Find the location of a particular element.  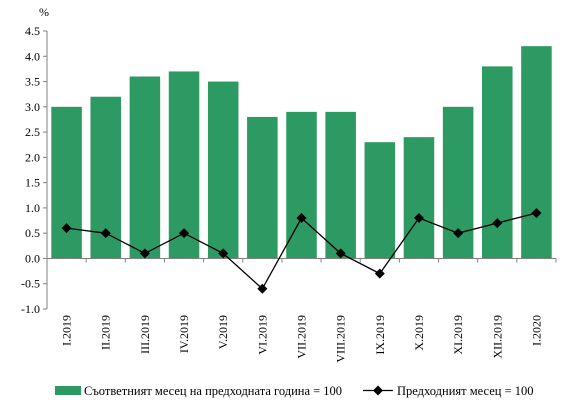

line-point-I.2020 is located at coordinates (536, 212).